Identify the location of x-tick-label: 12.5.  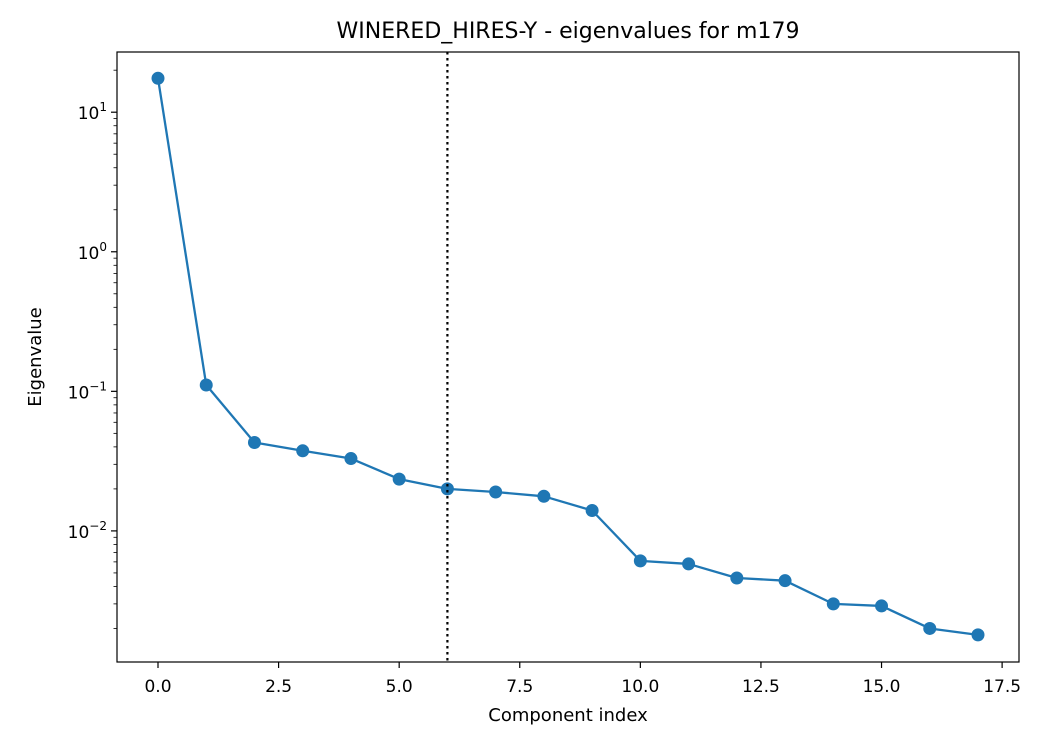
(761, 687).